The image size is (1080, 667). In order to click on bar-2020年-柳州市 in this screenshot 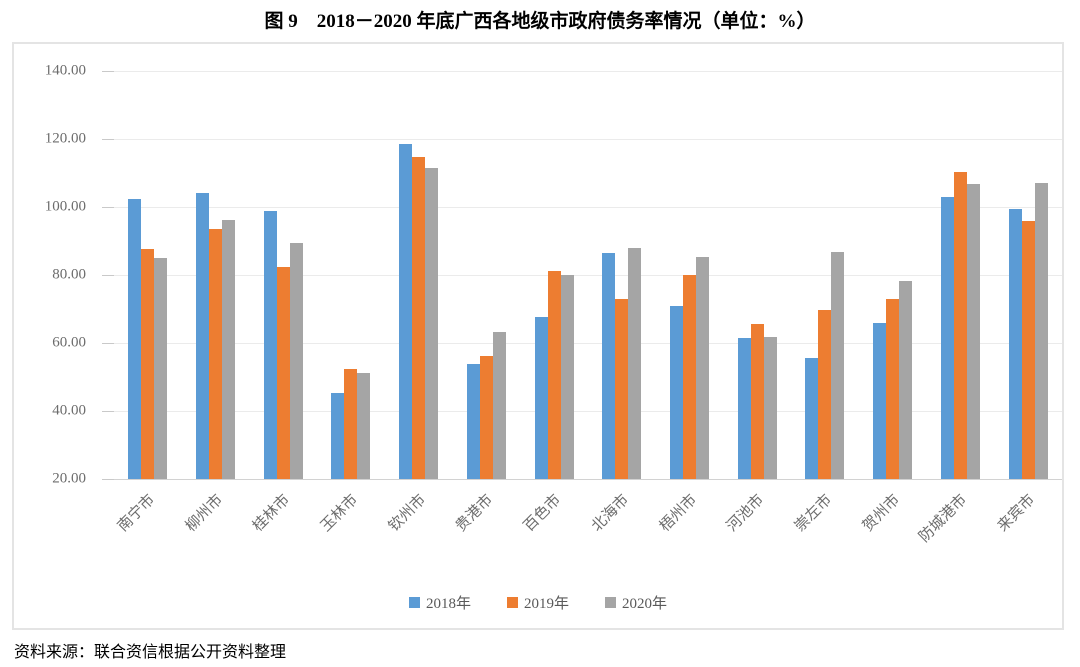, I will do `click(229, 349)`.